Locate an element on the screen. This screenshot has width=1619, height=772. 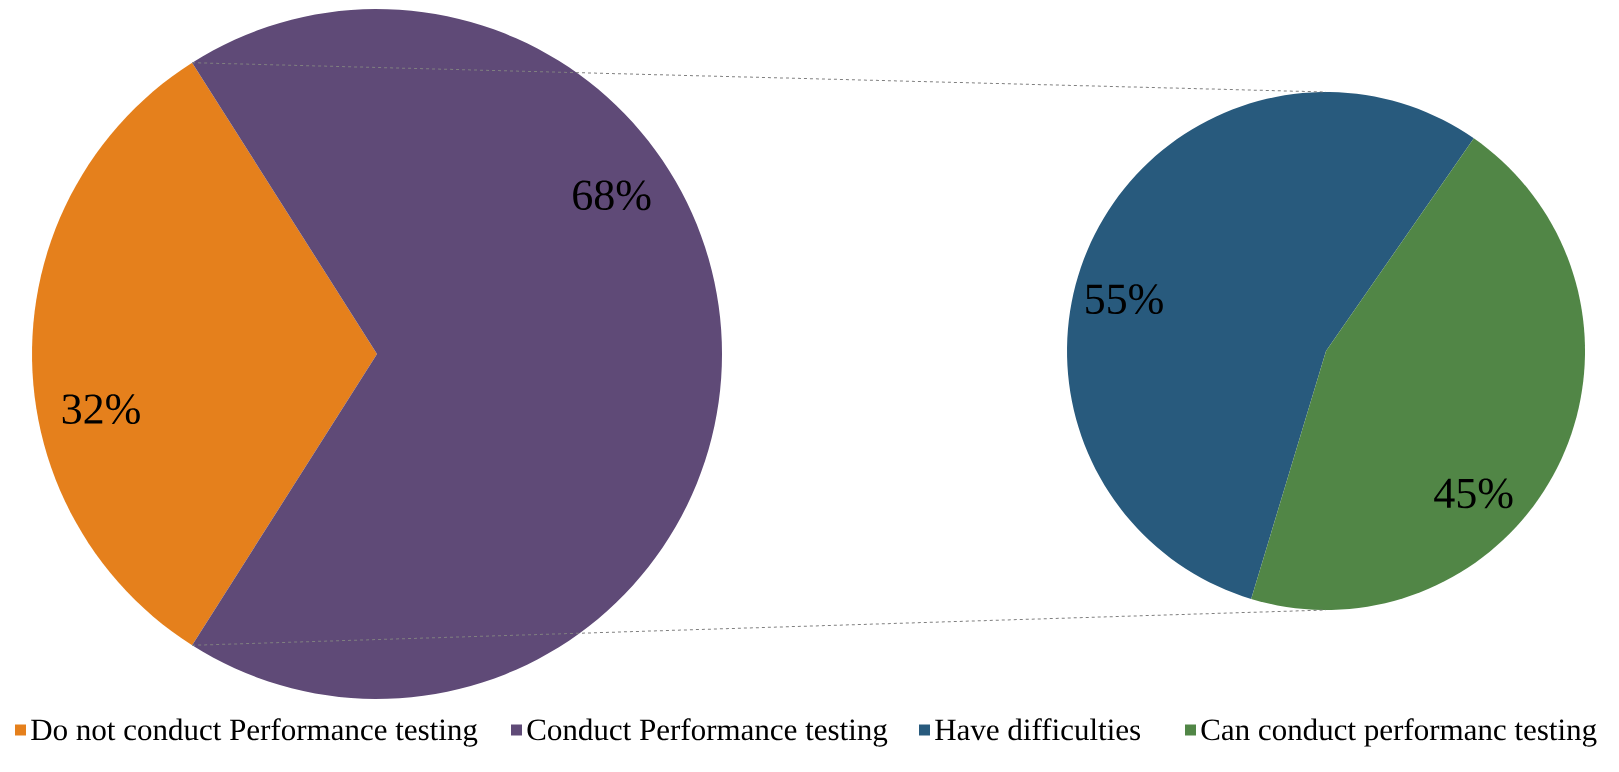
data-label: 55% is located at coordinates (1124, 299).